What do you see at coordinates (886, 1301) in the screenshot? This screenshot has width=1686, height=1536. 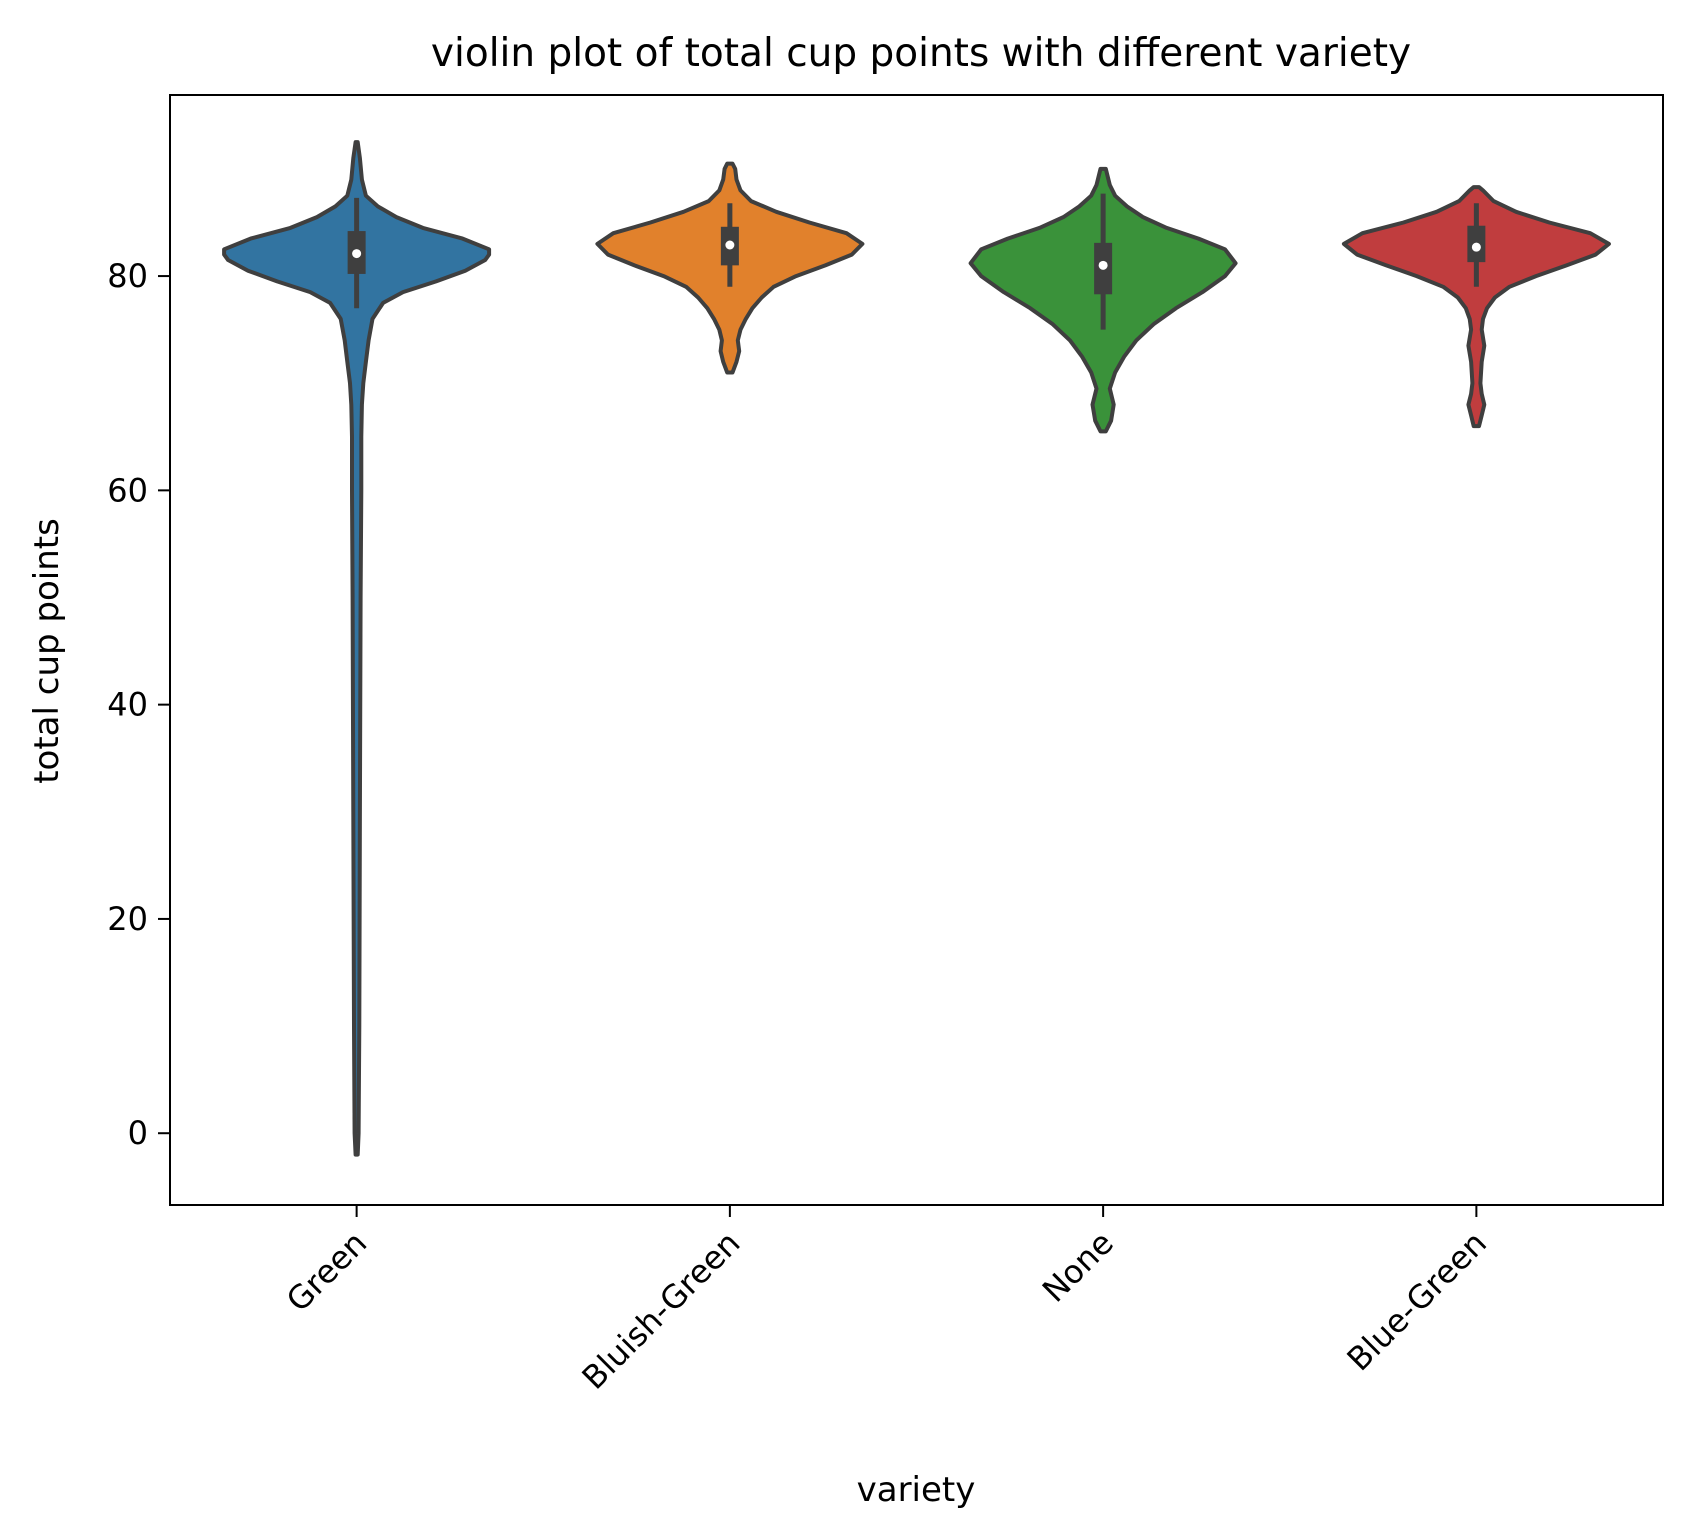 I see `x-axis: Green Bluish-Green None Blue-Green` at bounding box center [886, 1301].